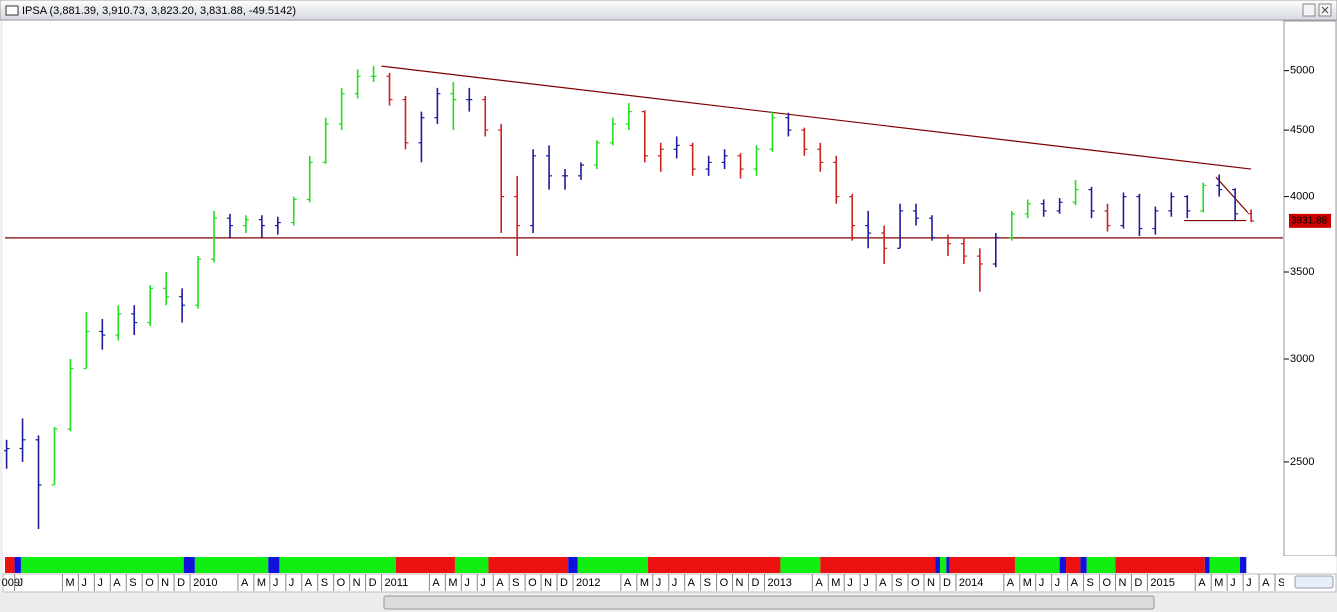  Describe the element at coordinates (779, 583) in the screenshot. I see `x-tick-label: 2013` at that location.